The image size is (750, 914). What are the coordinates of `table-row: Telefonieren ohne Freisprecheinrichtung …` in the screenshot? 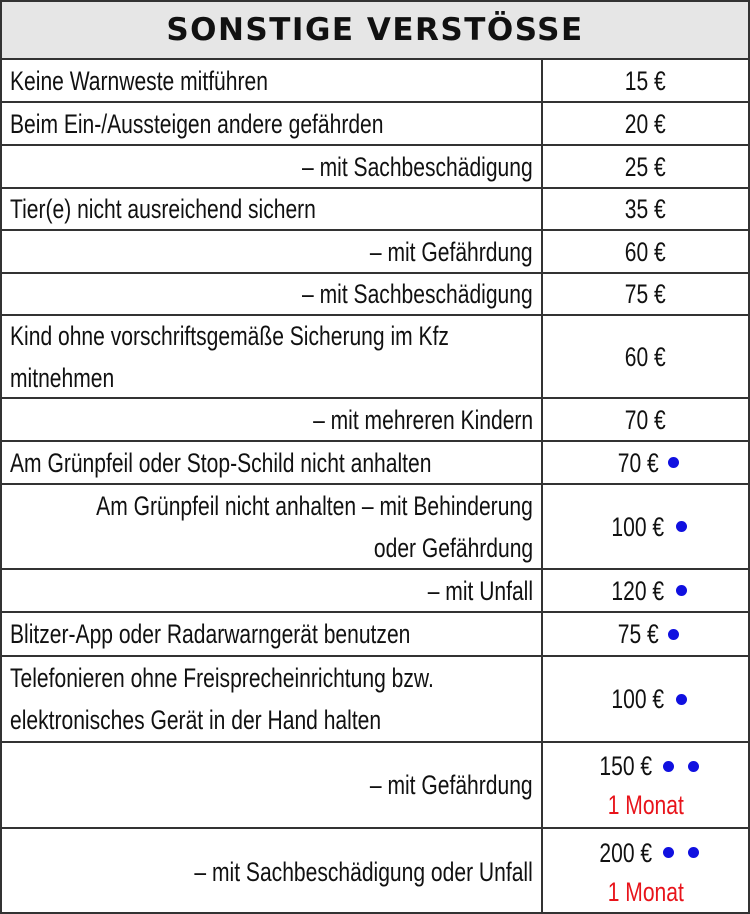 It's located at (375, 700).